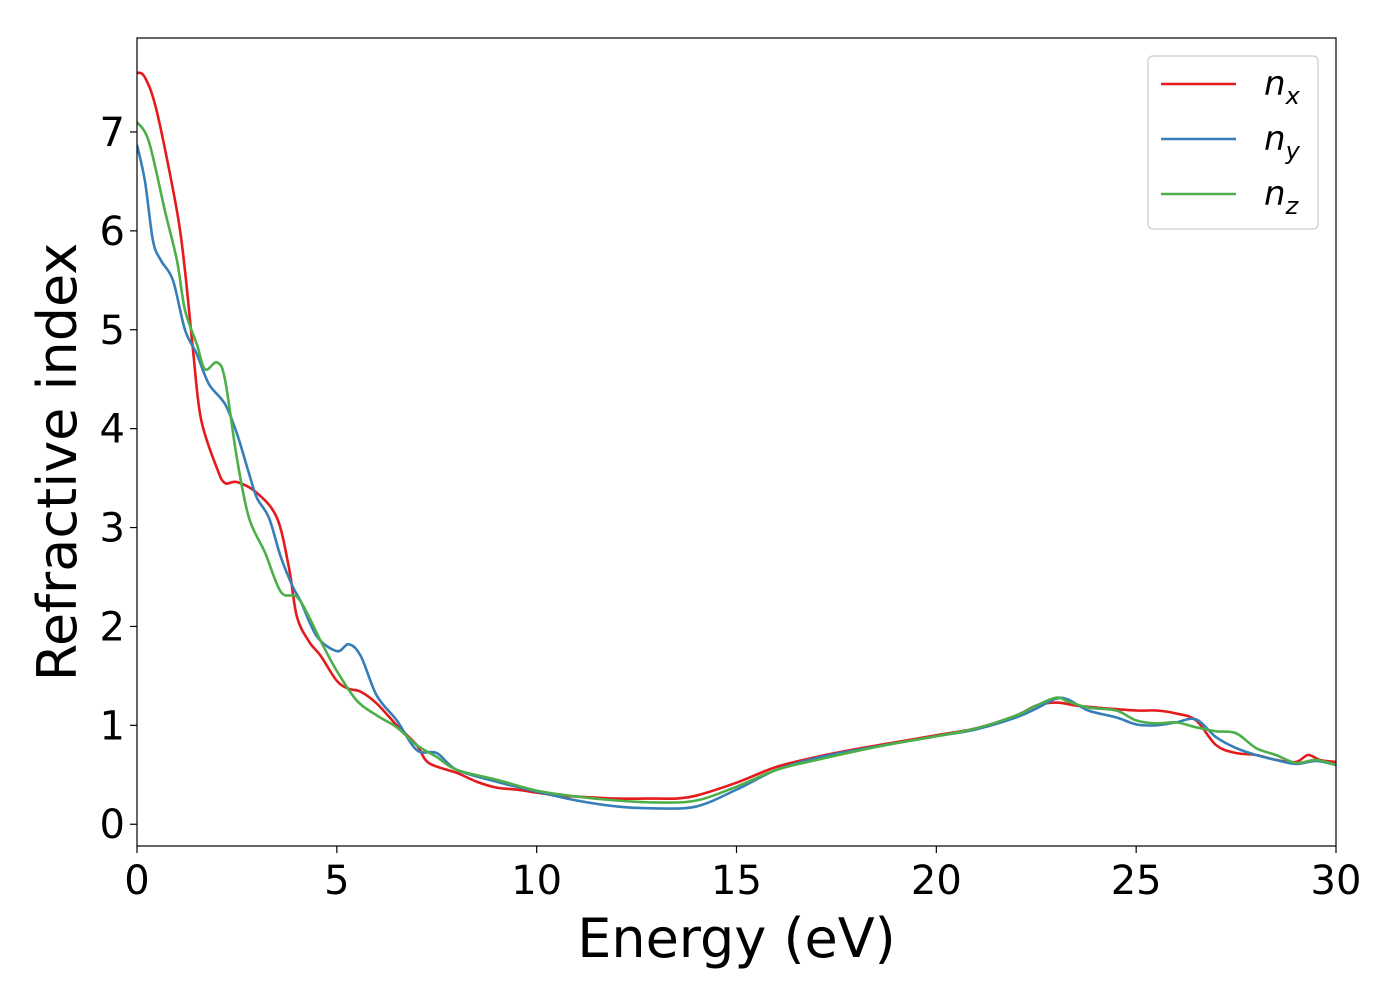  Describe the element at coordinates (936, 881) in the screenshot. I see `x-tick-label: 20` at that location.